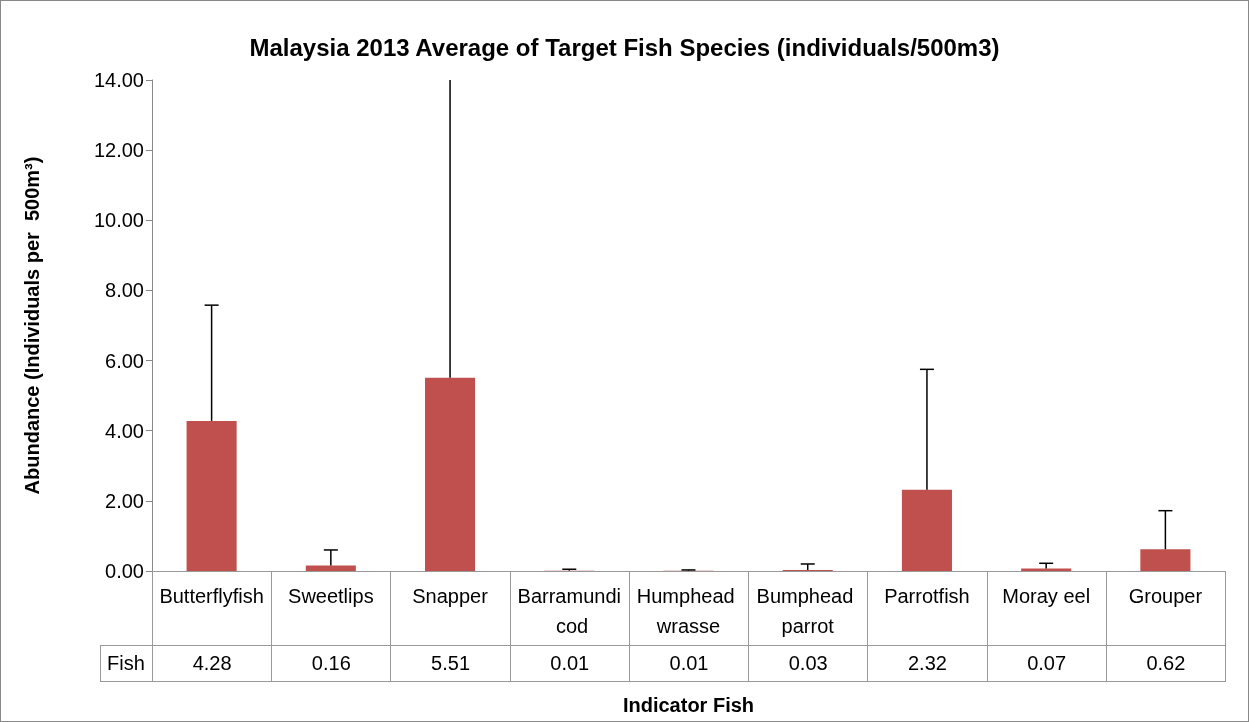  Describe the element at coordinates (688, 611) in the screenshot. I see `x-tick-label: Humphead wrasse` at that location.